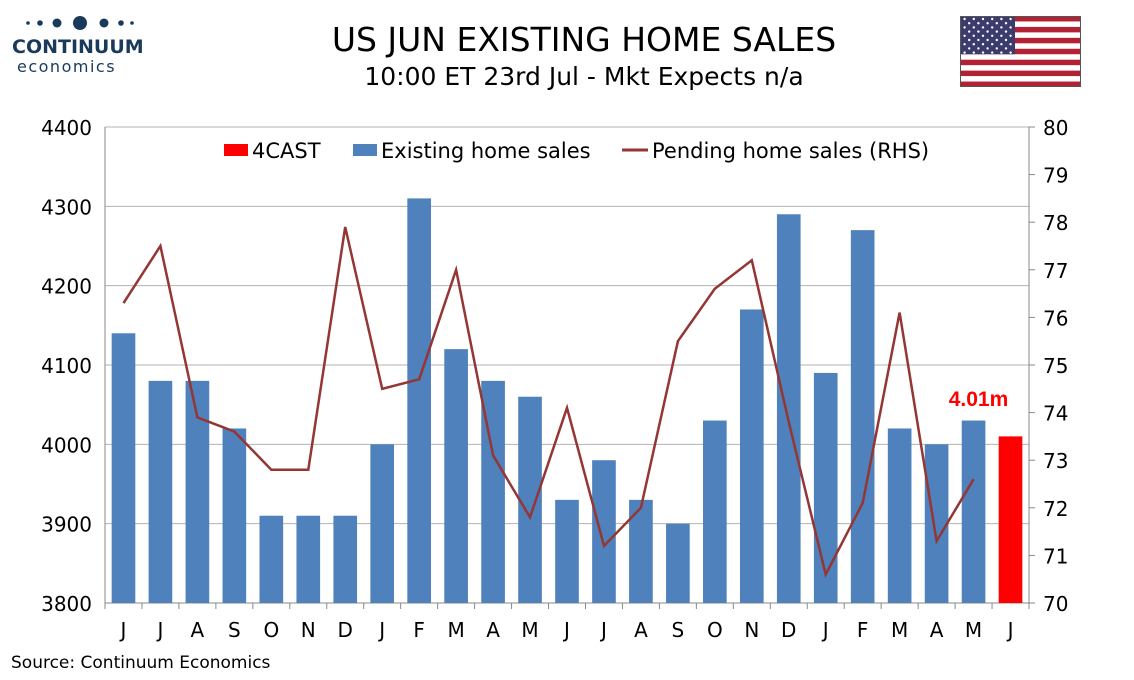 The width and height of the screenshot is (1134, 680). What do you see at coordinates (66, 525) in the screenshot?
I see `y-left-tick-label: 3900` at bounding box center [66, 525].